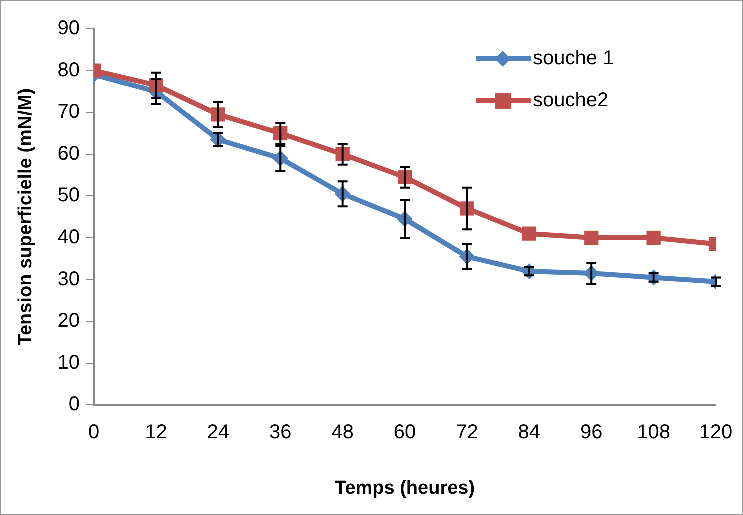 The width and height of the screenshot is (743, 515). I want to click on legend-label: souche 1, so click(573, 59).